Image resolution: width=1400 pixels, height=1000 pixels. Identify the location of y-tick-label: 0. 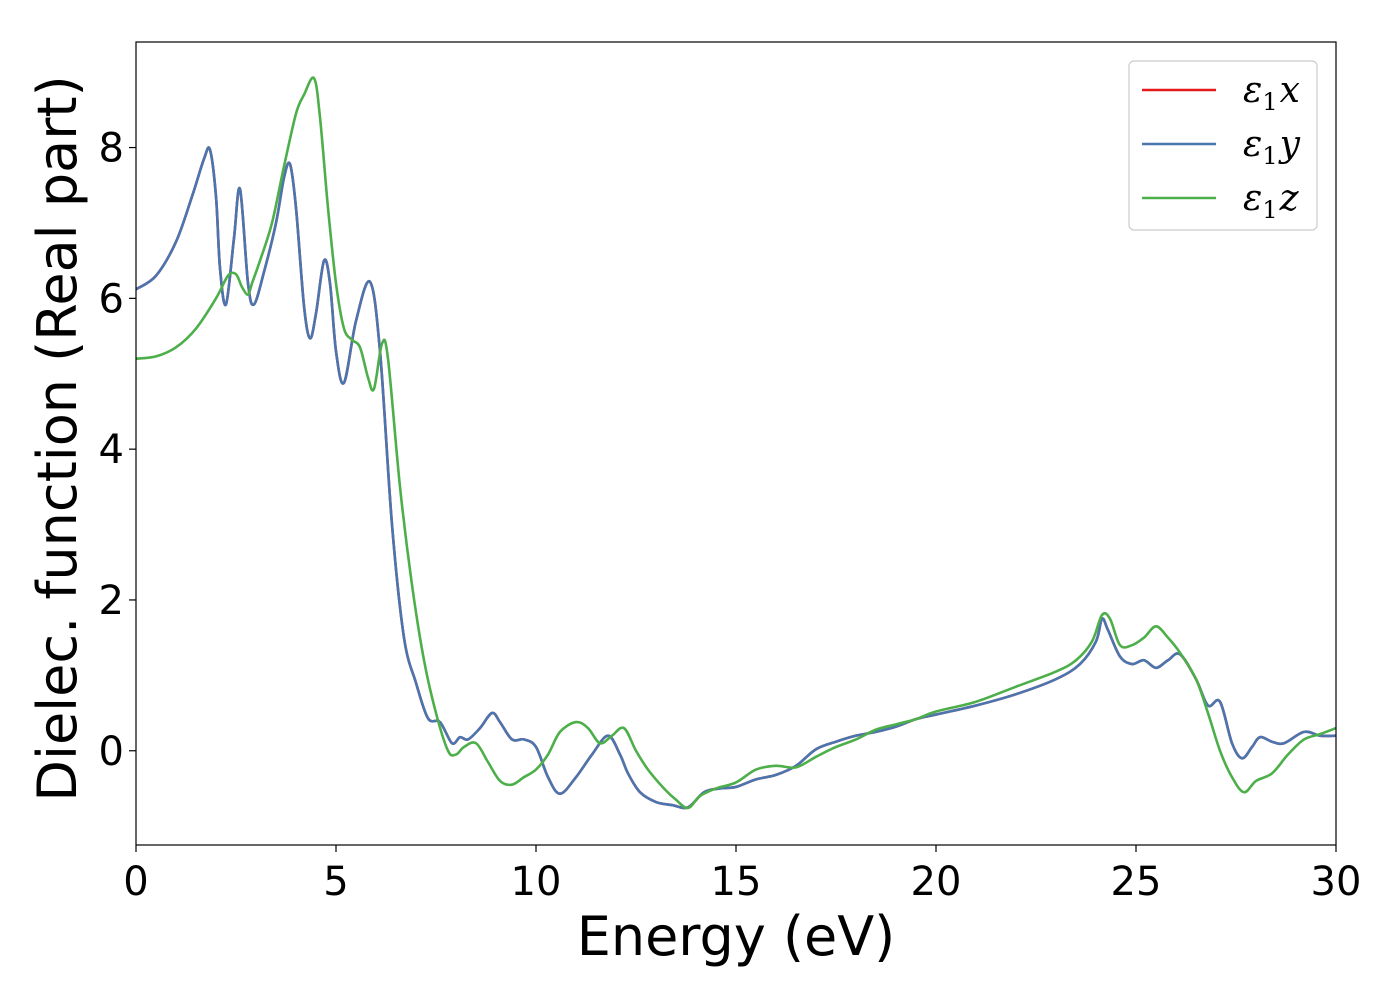
(111, 752).